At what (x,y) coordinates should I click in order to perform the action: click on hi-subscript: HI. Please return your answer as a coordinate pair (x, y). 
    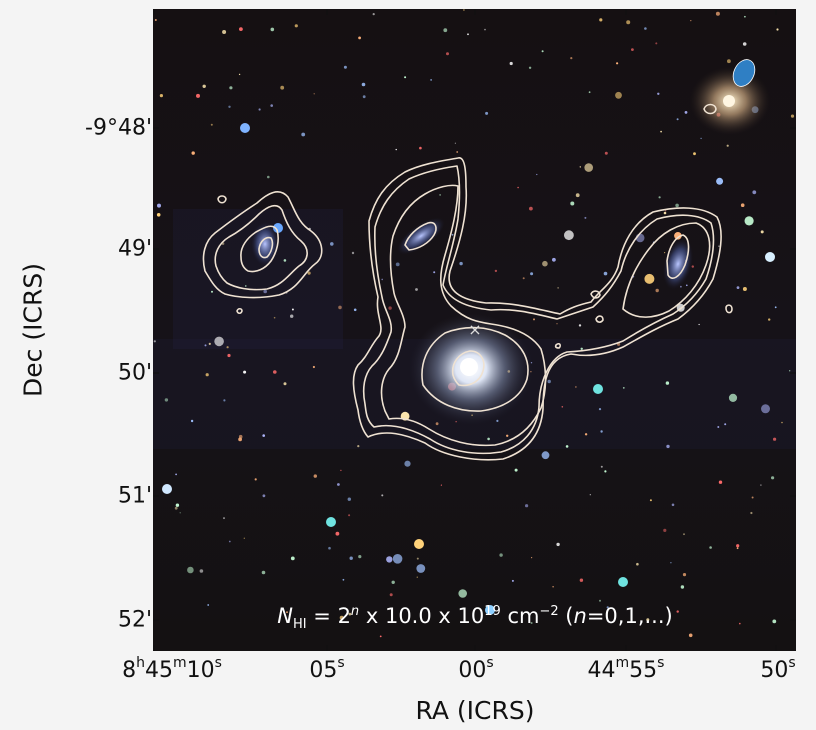
    Looking at the image, I should click on (300, 625).